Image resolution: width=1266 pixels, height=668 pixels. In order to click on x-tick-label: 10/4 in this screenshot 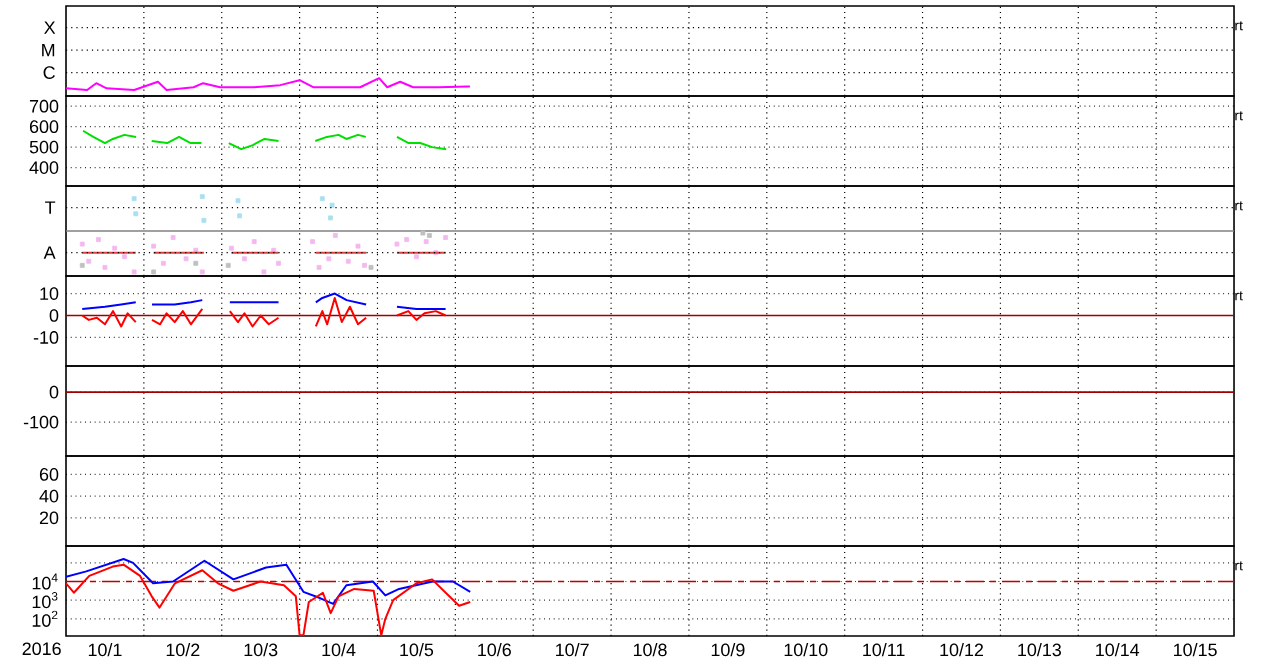, I will do `click(339, 650)`.